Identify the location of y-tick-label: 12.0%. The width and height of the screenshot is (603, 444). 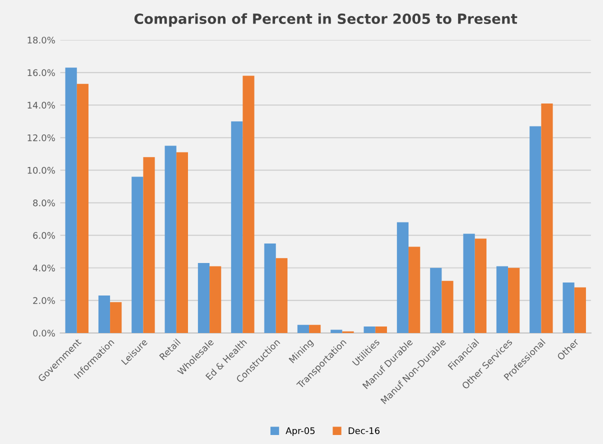
(41, 138).